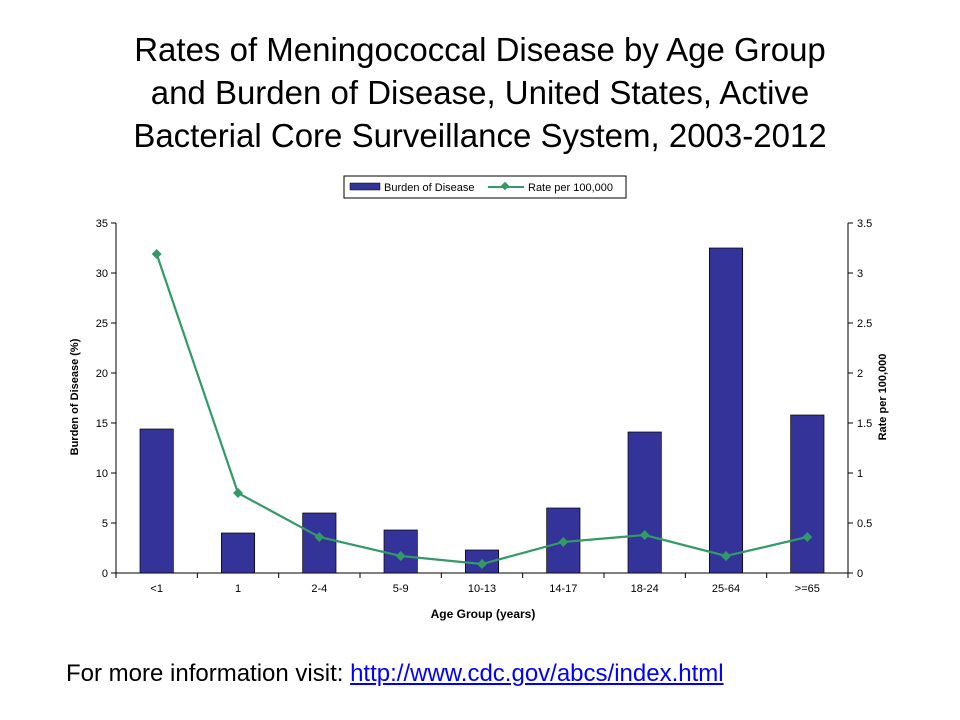 This screenshot has width=960, height=720. I want to click on y-tick-label: 10, so click(102, 474).